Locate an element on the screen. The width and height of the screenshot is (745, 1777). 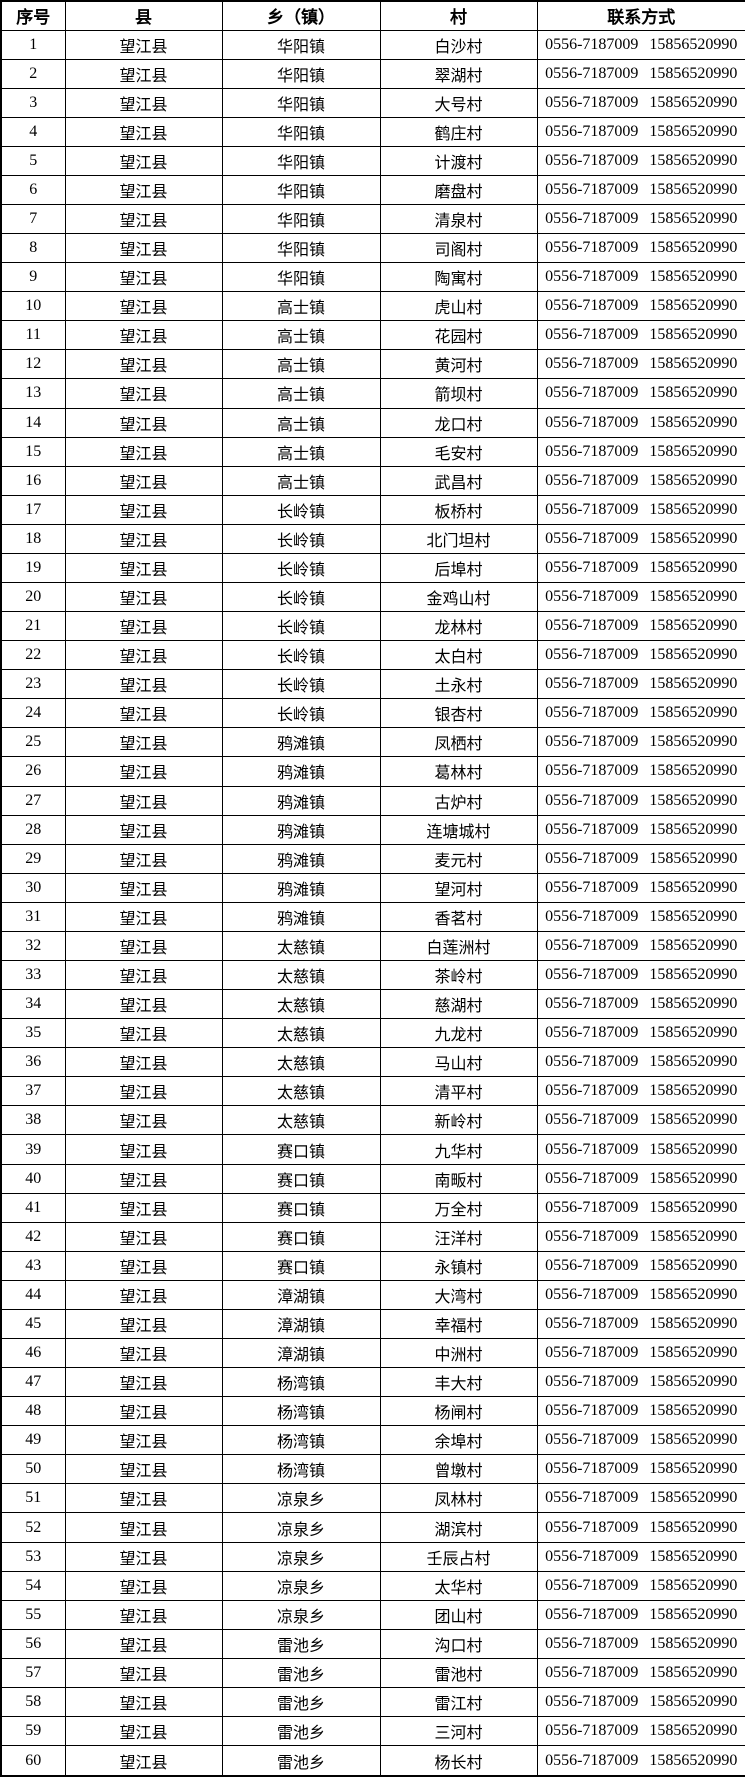
table-row: 41 望江县 赛口镇 万全村 0556-7187009 15856520990 is located at coordinates (372, 1207).